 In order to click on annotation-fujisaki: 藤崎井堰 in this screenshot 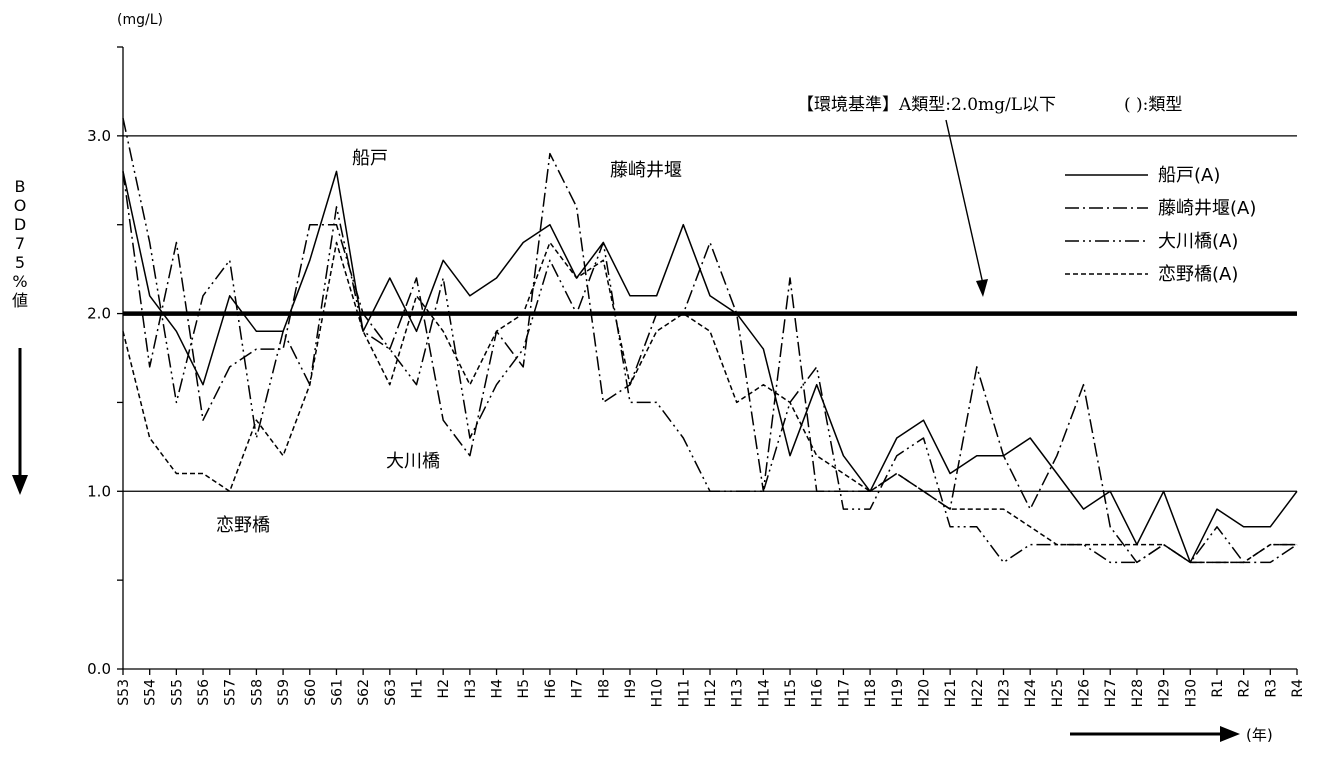, I will do `click(646, 170)`.